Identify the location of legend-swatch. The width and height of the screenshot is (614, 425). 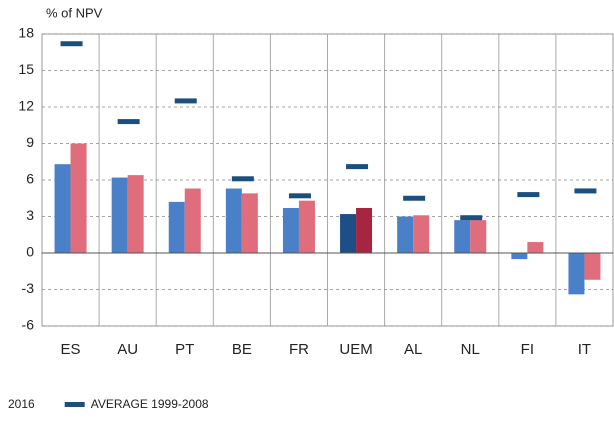
(74, 404).